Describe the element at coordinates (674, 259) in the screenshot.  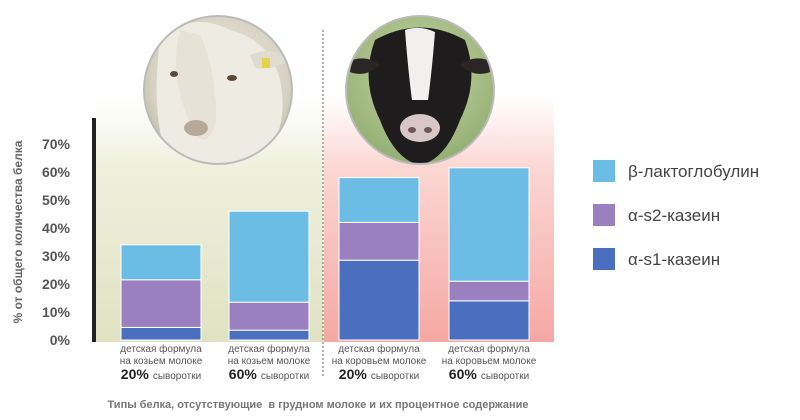
I see `legend-label: α-s1-казеин` at that location.